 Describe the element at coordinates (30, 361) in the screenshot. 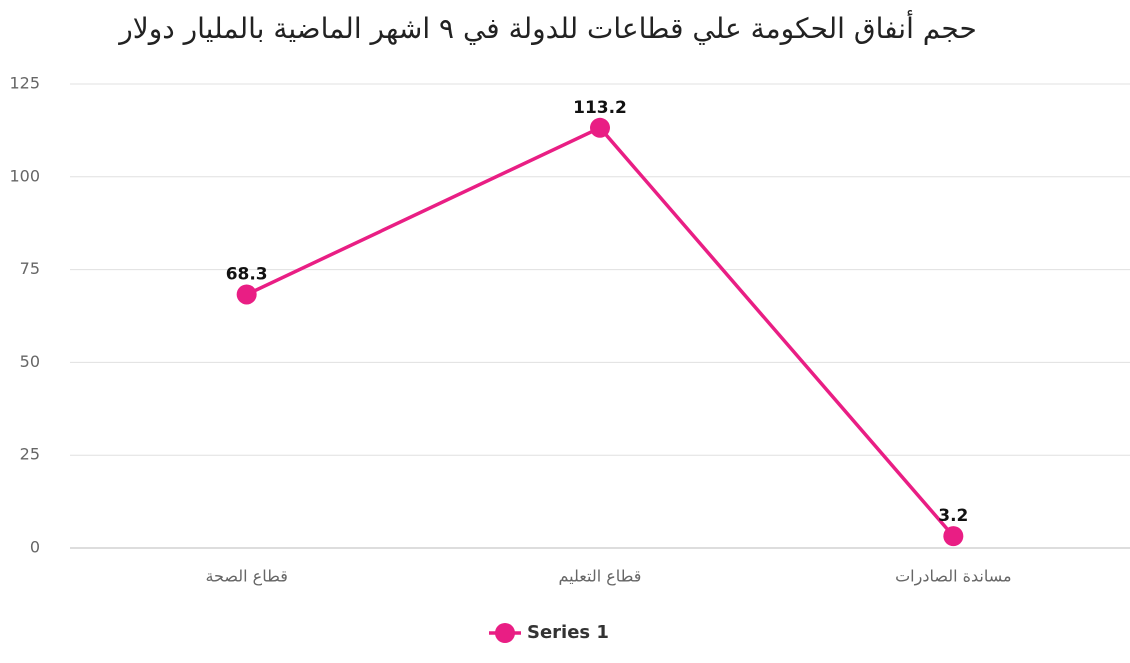

I see `y-tick-label: 50` at that location.